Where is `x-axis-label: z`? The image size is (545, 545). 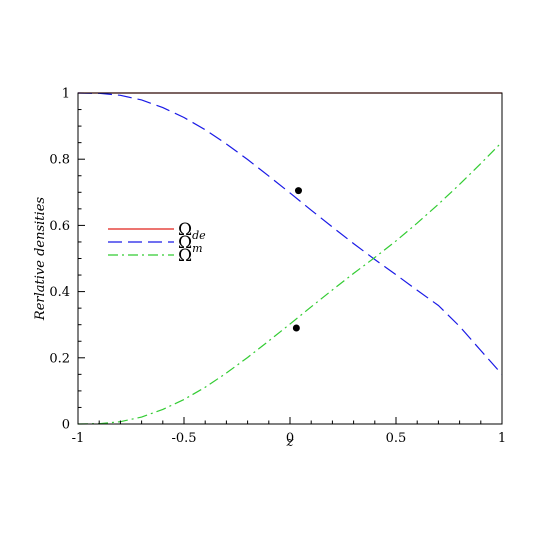
x-axis-label: z is located at coordinates (290, 442).